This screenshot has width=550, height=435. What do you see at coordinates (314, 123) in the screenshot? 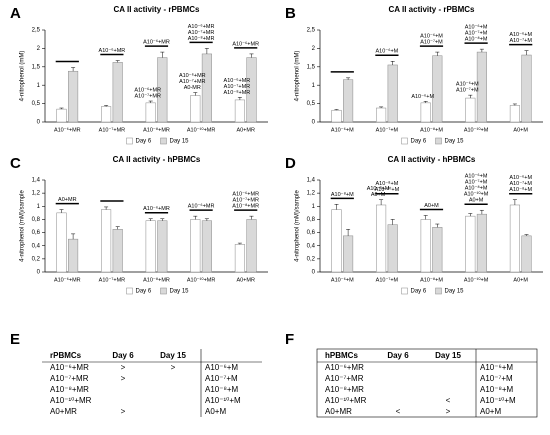
I see `y-tick-label: 0` at bounding box center [314, 123].